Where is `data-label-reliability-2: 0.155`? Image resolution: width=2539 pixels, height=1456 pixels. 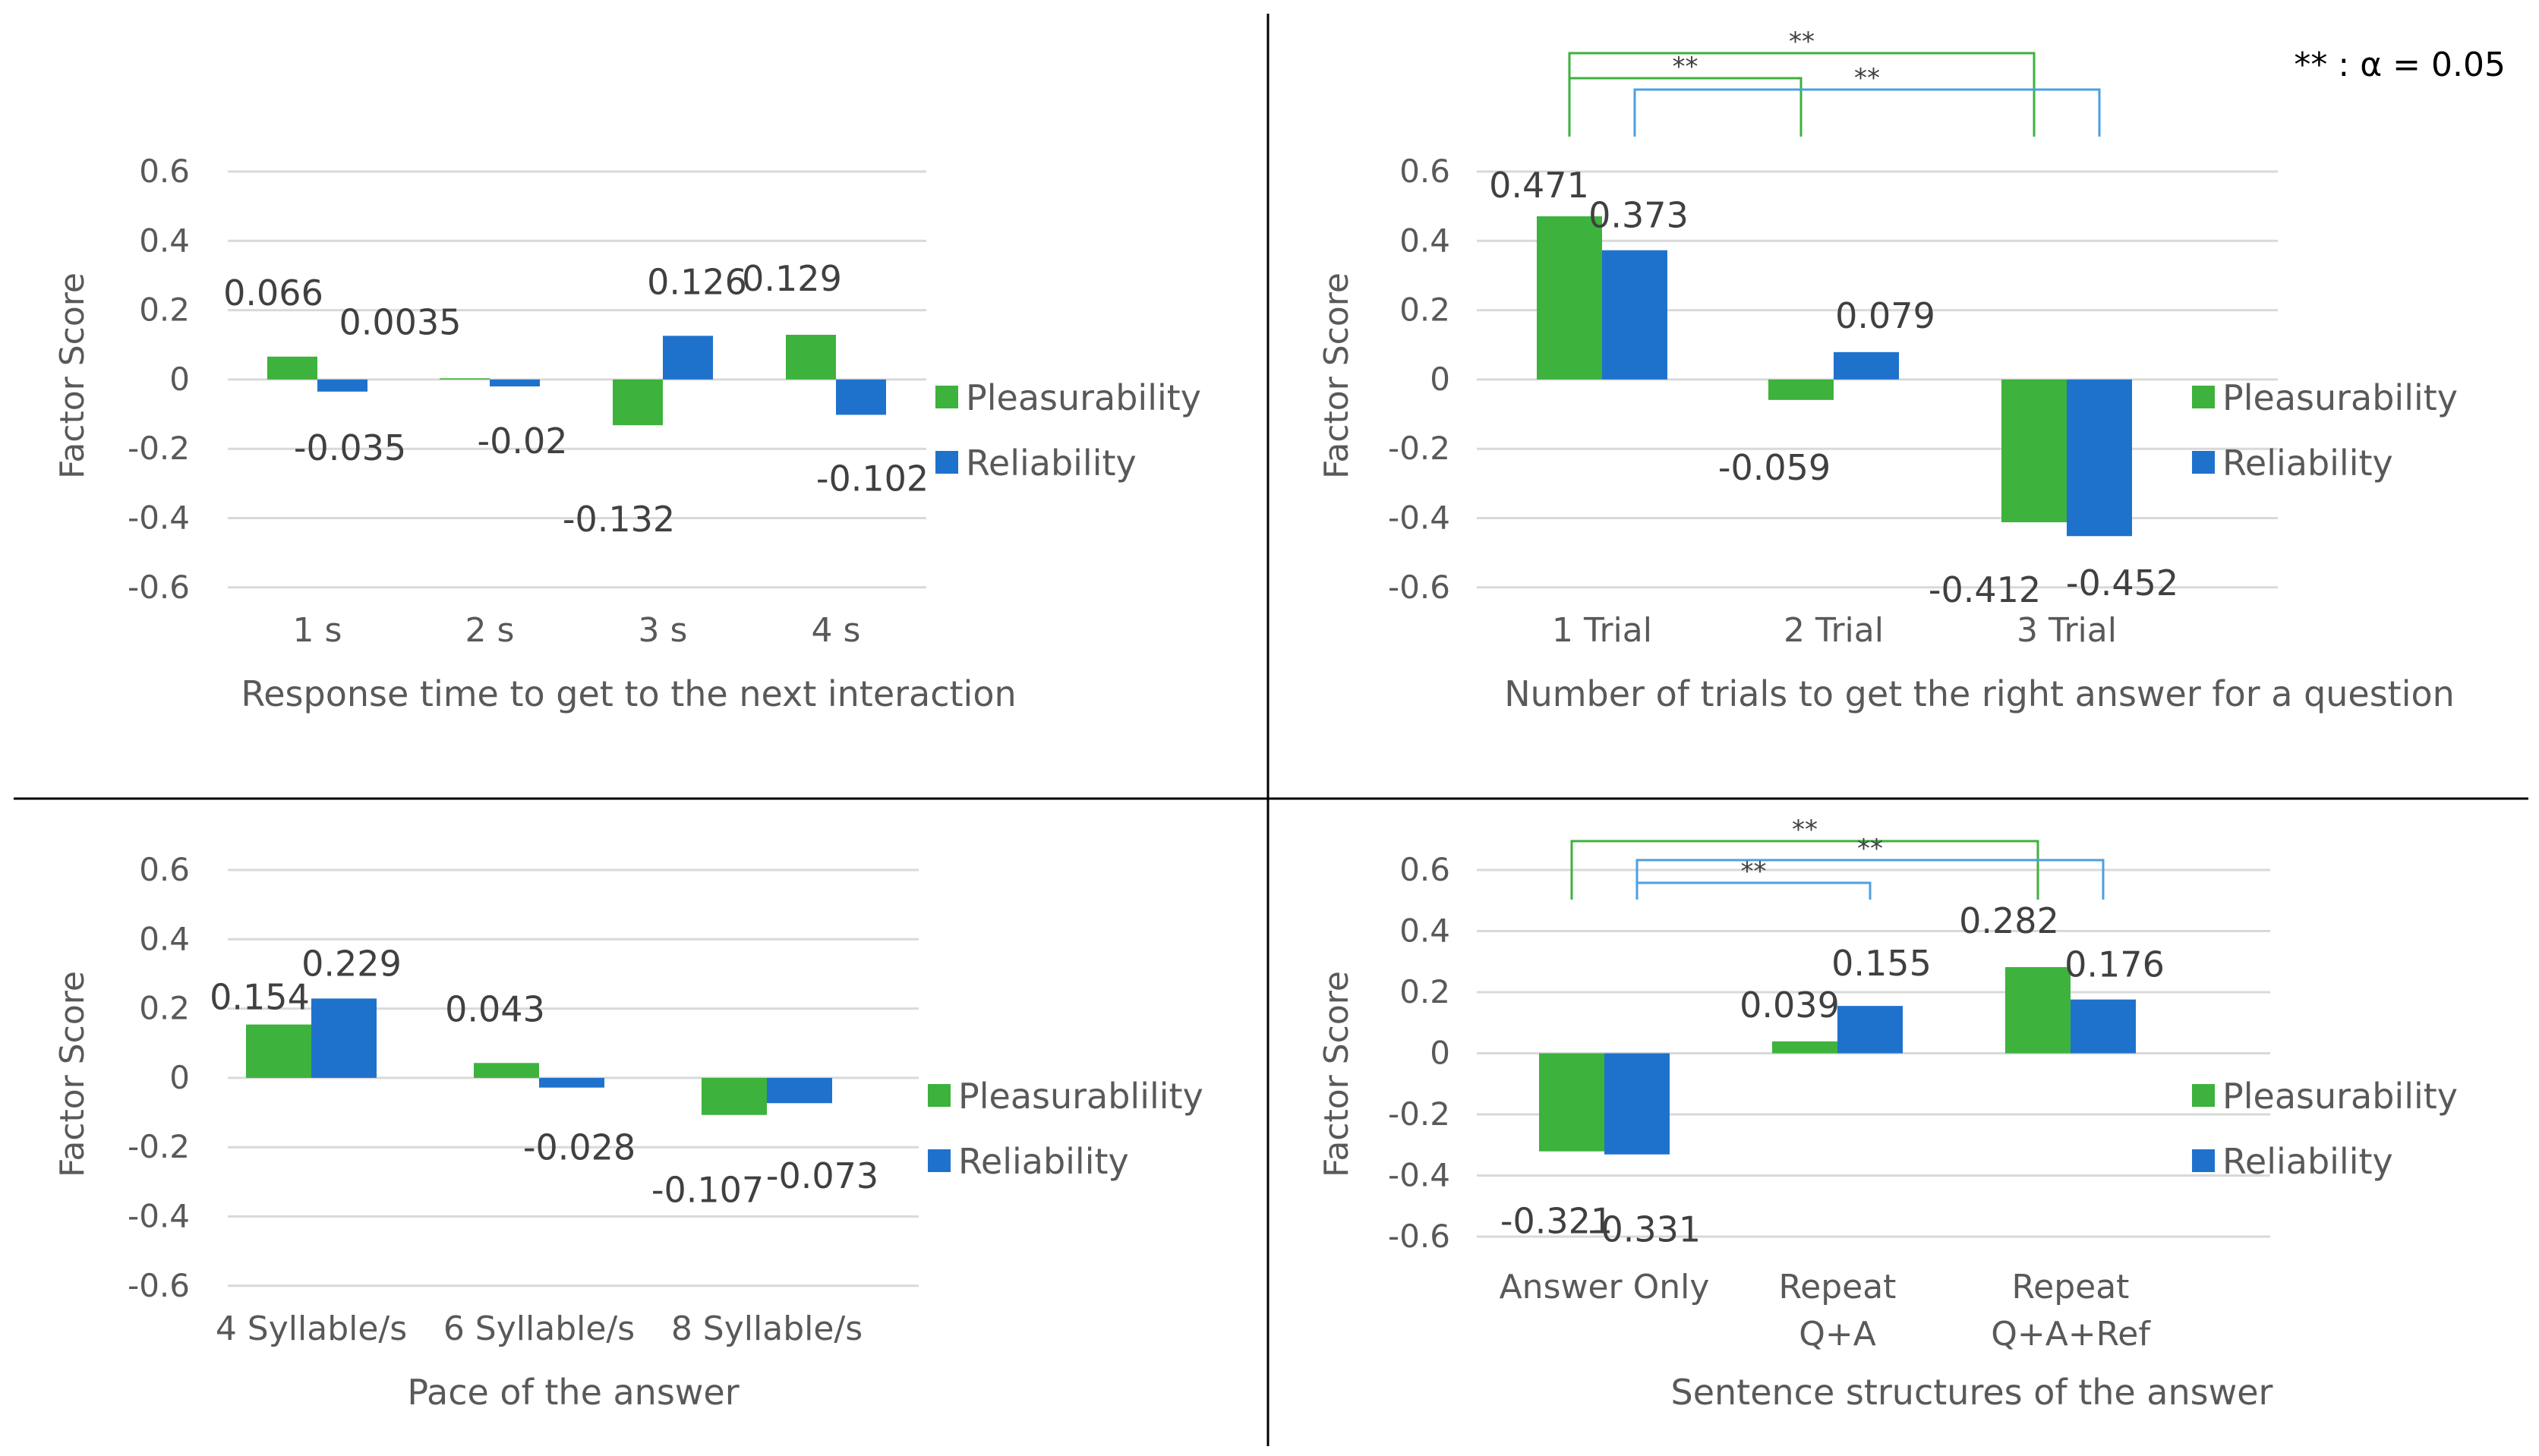 data-label-reliability-2: 0.155 is located at coordinates (1882, 963).